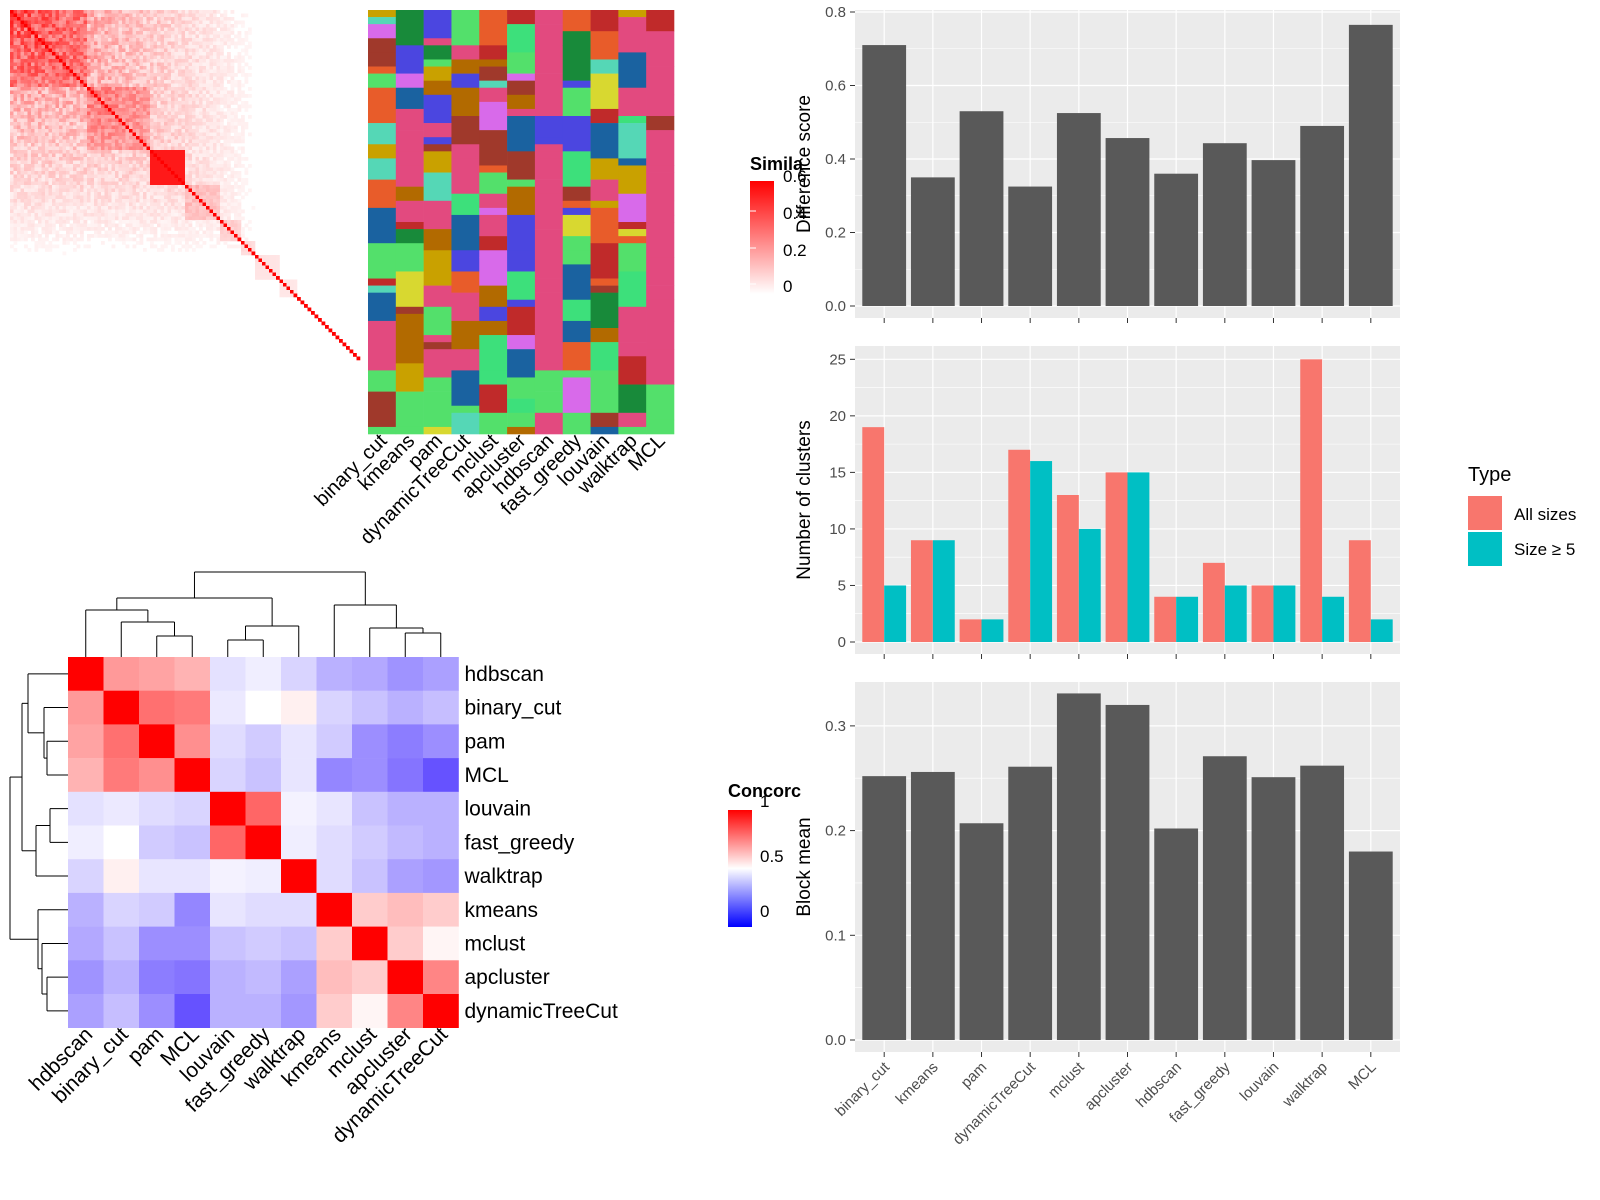 This screenshot has height=1200, width=1600. Describe the element at coordinates (777, 164) in the screenshot. I see `similarity-legend-title: Simila` at that location.